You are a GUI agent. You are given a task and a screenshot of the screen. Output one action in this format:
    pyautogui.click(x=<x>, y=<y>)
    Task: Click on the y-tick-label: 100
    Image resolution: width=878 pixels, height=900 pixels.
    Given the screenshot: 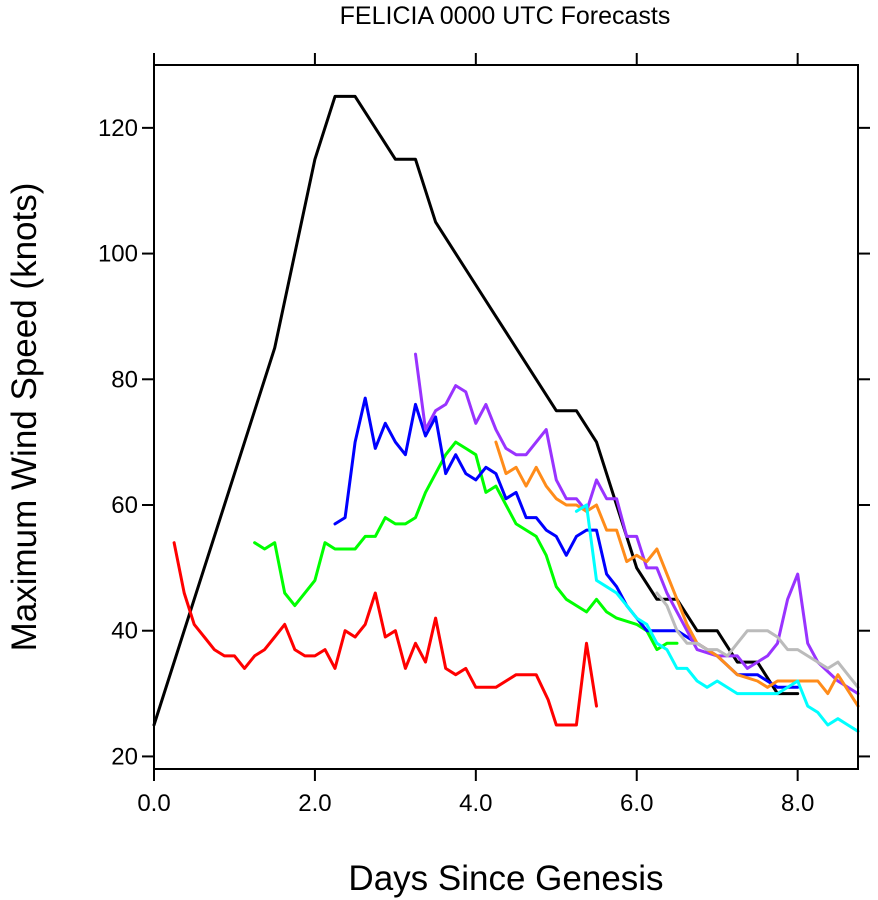 What is the action you would take?
    pyautogui.click(x=118, y=254)
    